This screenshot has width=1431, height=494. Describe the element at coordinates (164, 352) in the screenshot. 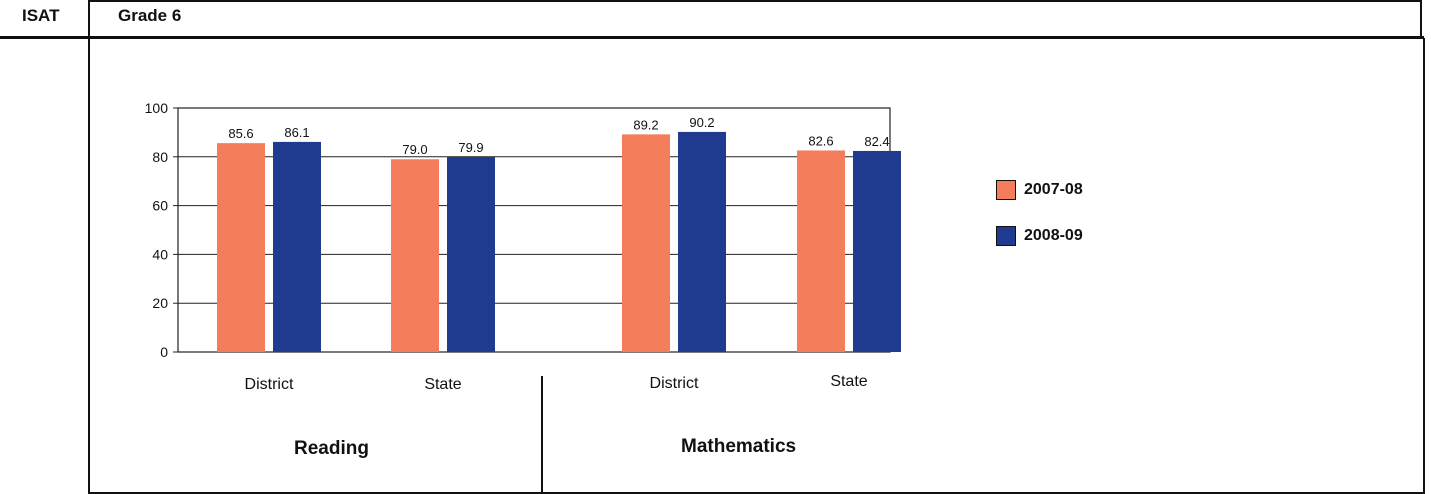

I see `y-tick-label: 0` at that location.